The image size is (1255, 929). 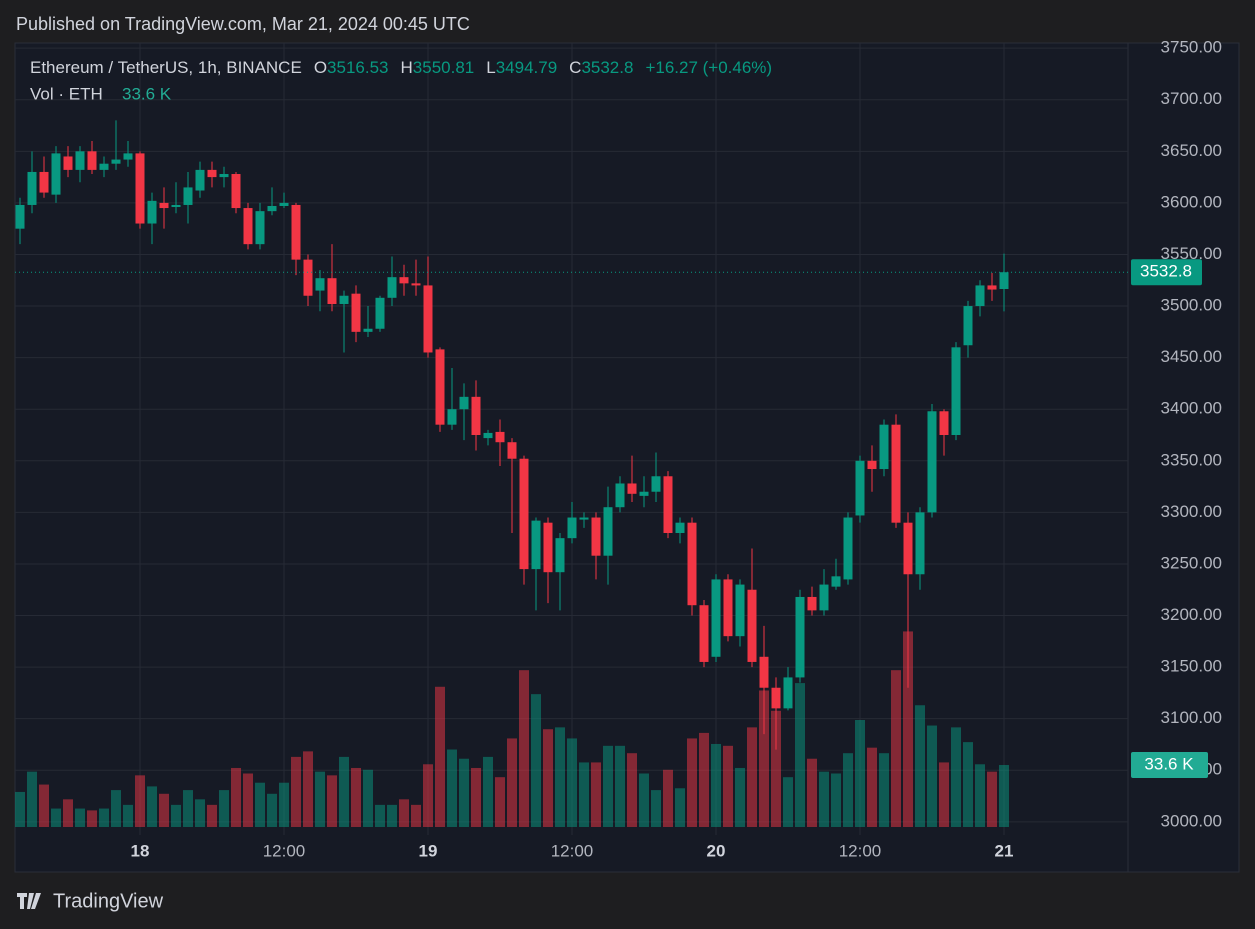 I want to click on o-value: 3516.53, so click(x=357, y=67).